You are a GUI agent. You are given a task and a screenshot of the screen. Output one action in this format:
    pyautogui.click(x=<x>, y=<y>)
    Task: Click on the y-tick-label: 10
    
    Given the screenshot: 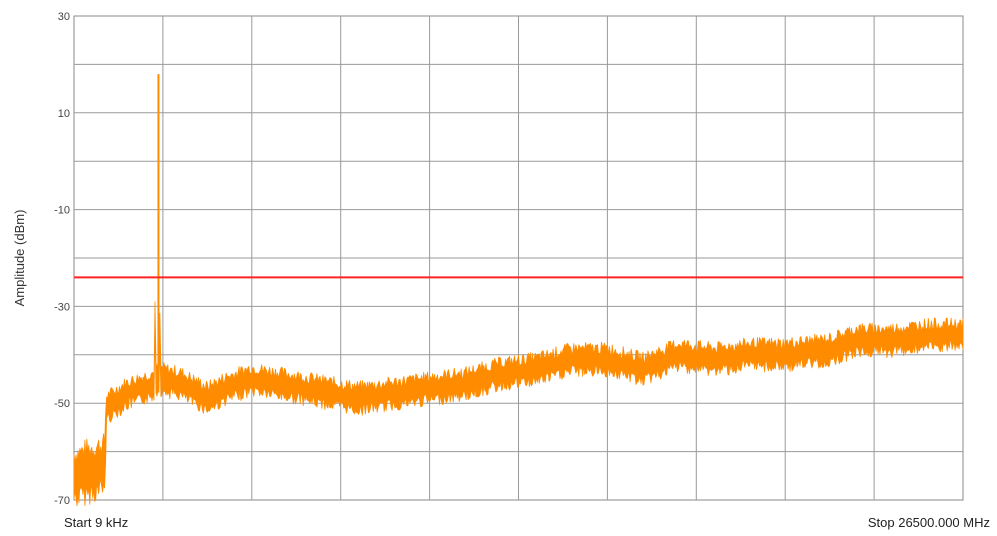 What is the action you would take?
    pyautogui.click(x=64, y=114)
    